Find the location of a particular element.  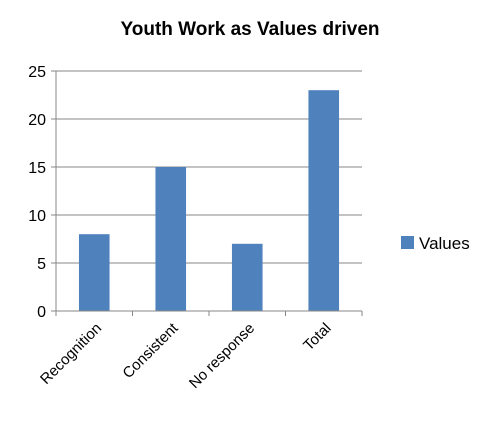

legend: Values is located at coordinates (435, 243).